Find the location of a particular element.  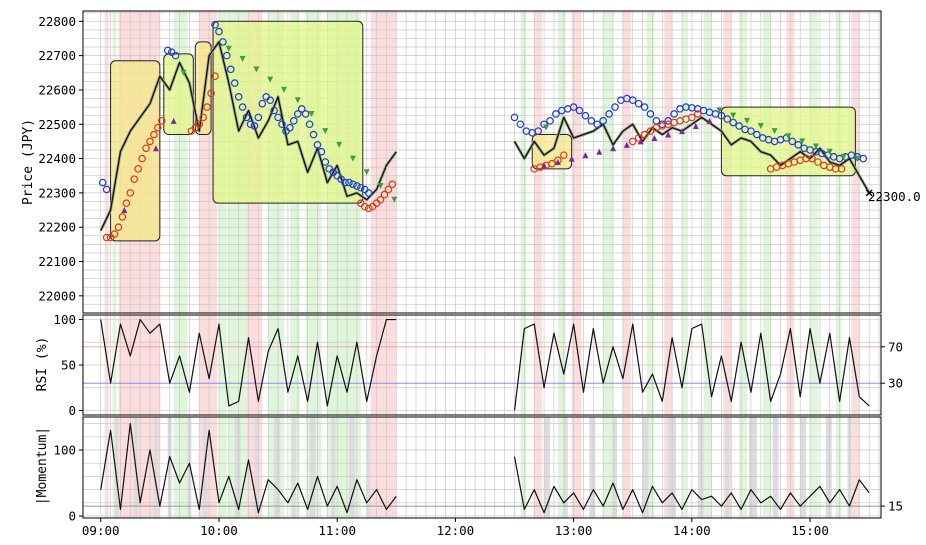

x-tick-label: 13:00 is located at coordinates (574, 530).